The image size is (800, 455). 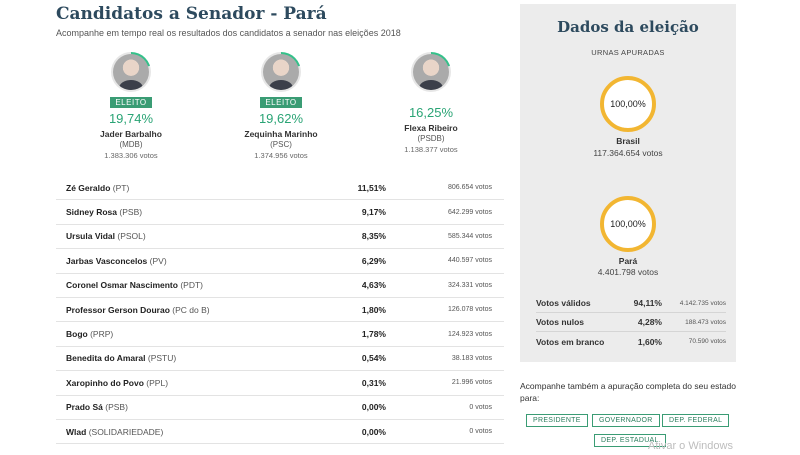 What do you see at coordinates (105, 382) in the screenshot?
I see `candidate-name: Xaropinho do Povo` at bounding box center [105, 382].